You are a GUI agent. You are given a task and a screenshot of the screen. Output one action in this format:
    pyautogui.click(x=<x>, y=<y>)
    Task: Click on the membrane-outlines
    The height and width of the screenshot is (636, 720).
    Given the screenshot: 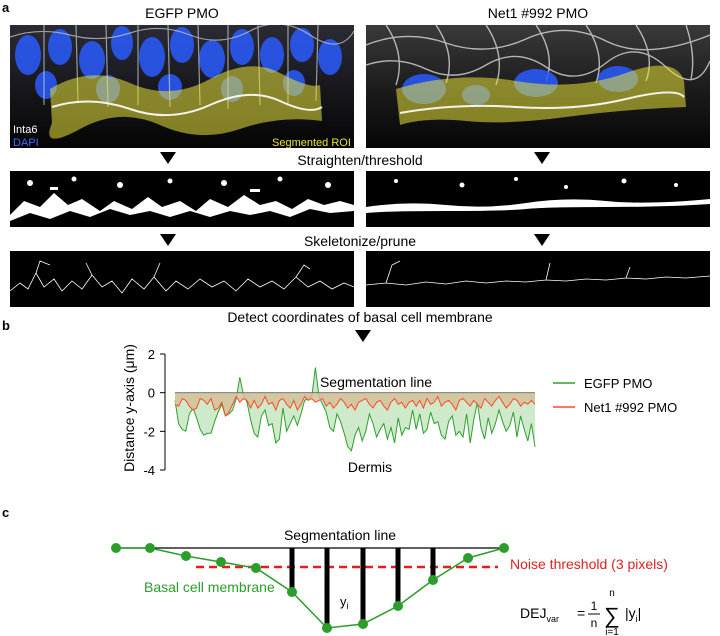 What is the action you would take?
    pyautogui.click(x=182, y=67)
    